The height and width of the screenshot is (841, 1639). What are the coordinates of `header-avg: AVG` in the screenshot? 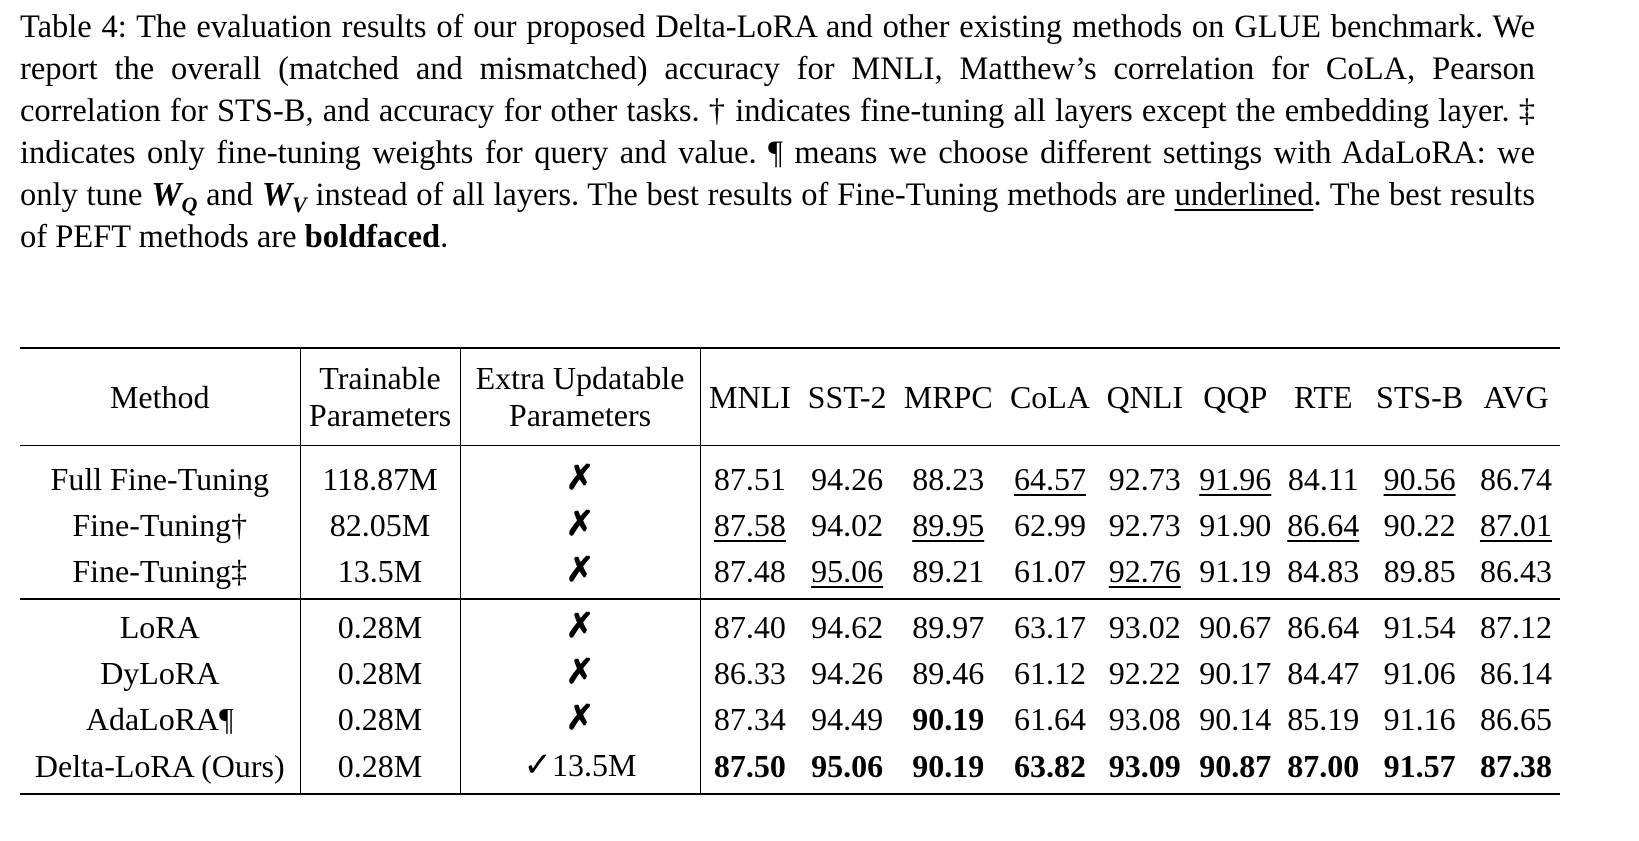 It's located at (1515, 396).